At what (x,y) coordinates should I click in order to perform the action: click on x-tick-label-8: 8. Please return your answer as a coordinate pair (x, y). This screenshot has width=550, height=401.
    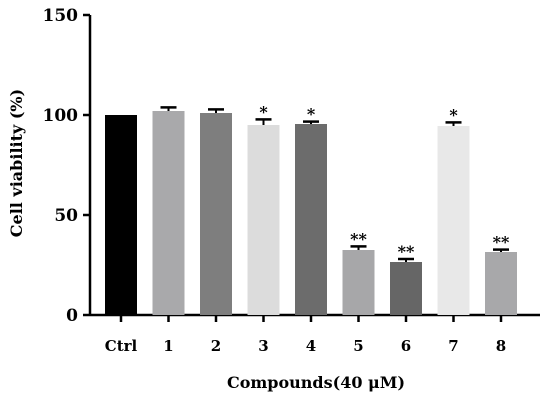
    Looking at the image, I should click on (501, 346).